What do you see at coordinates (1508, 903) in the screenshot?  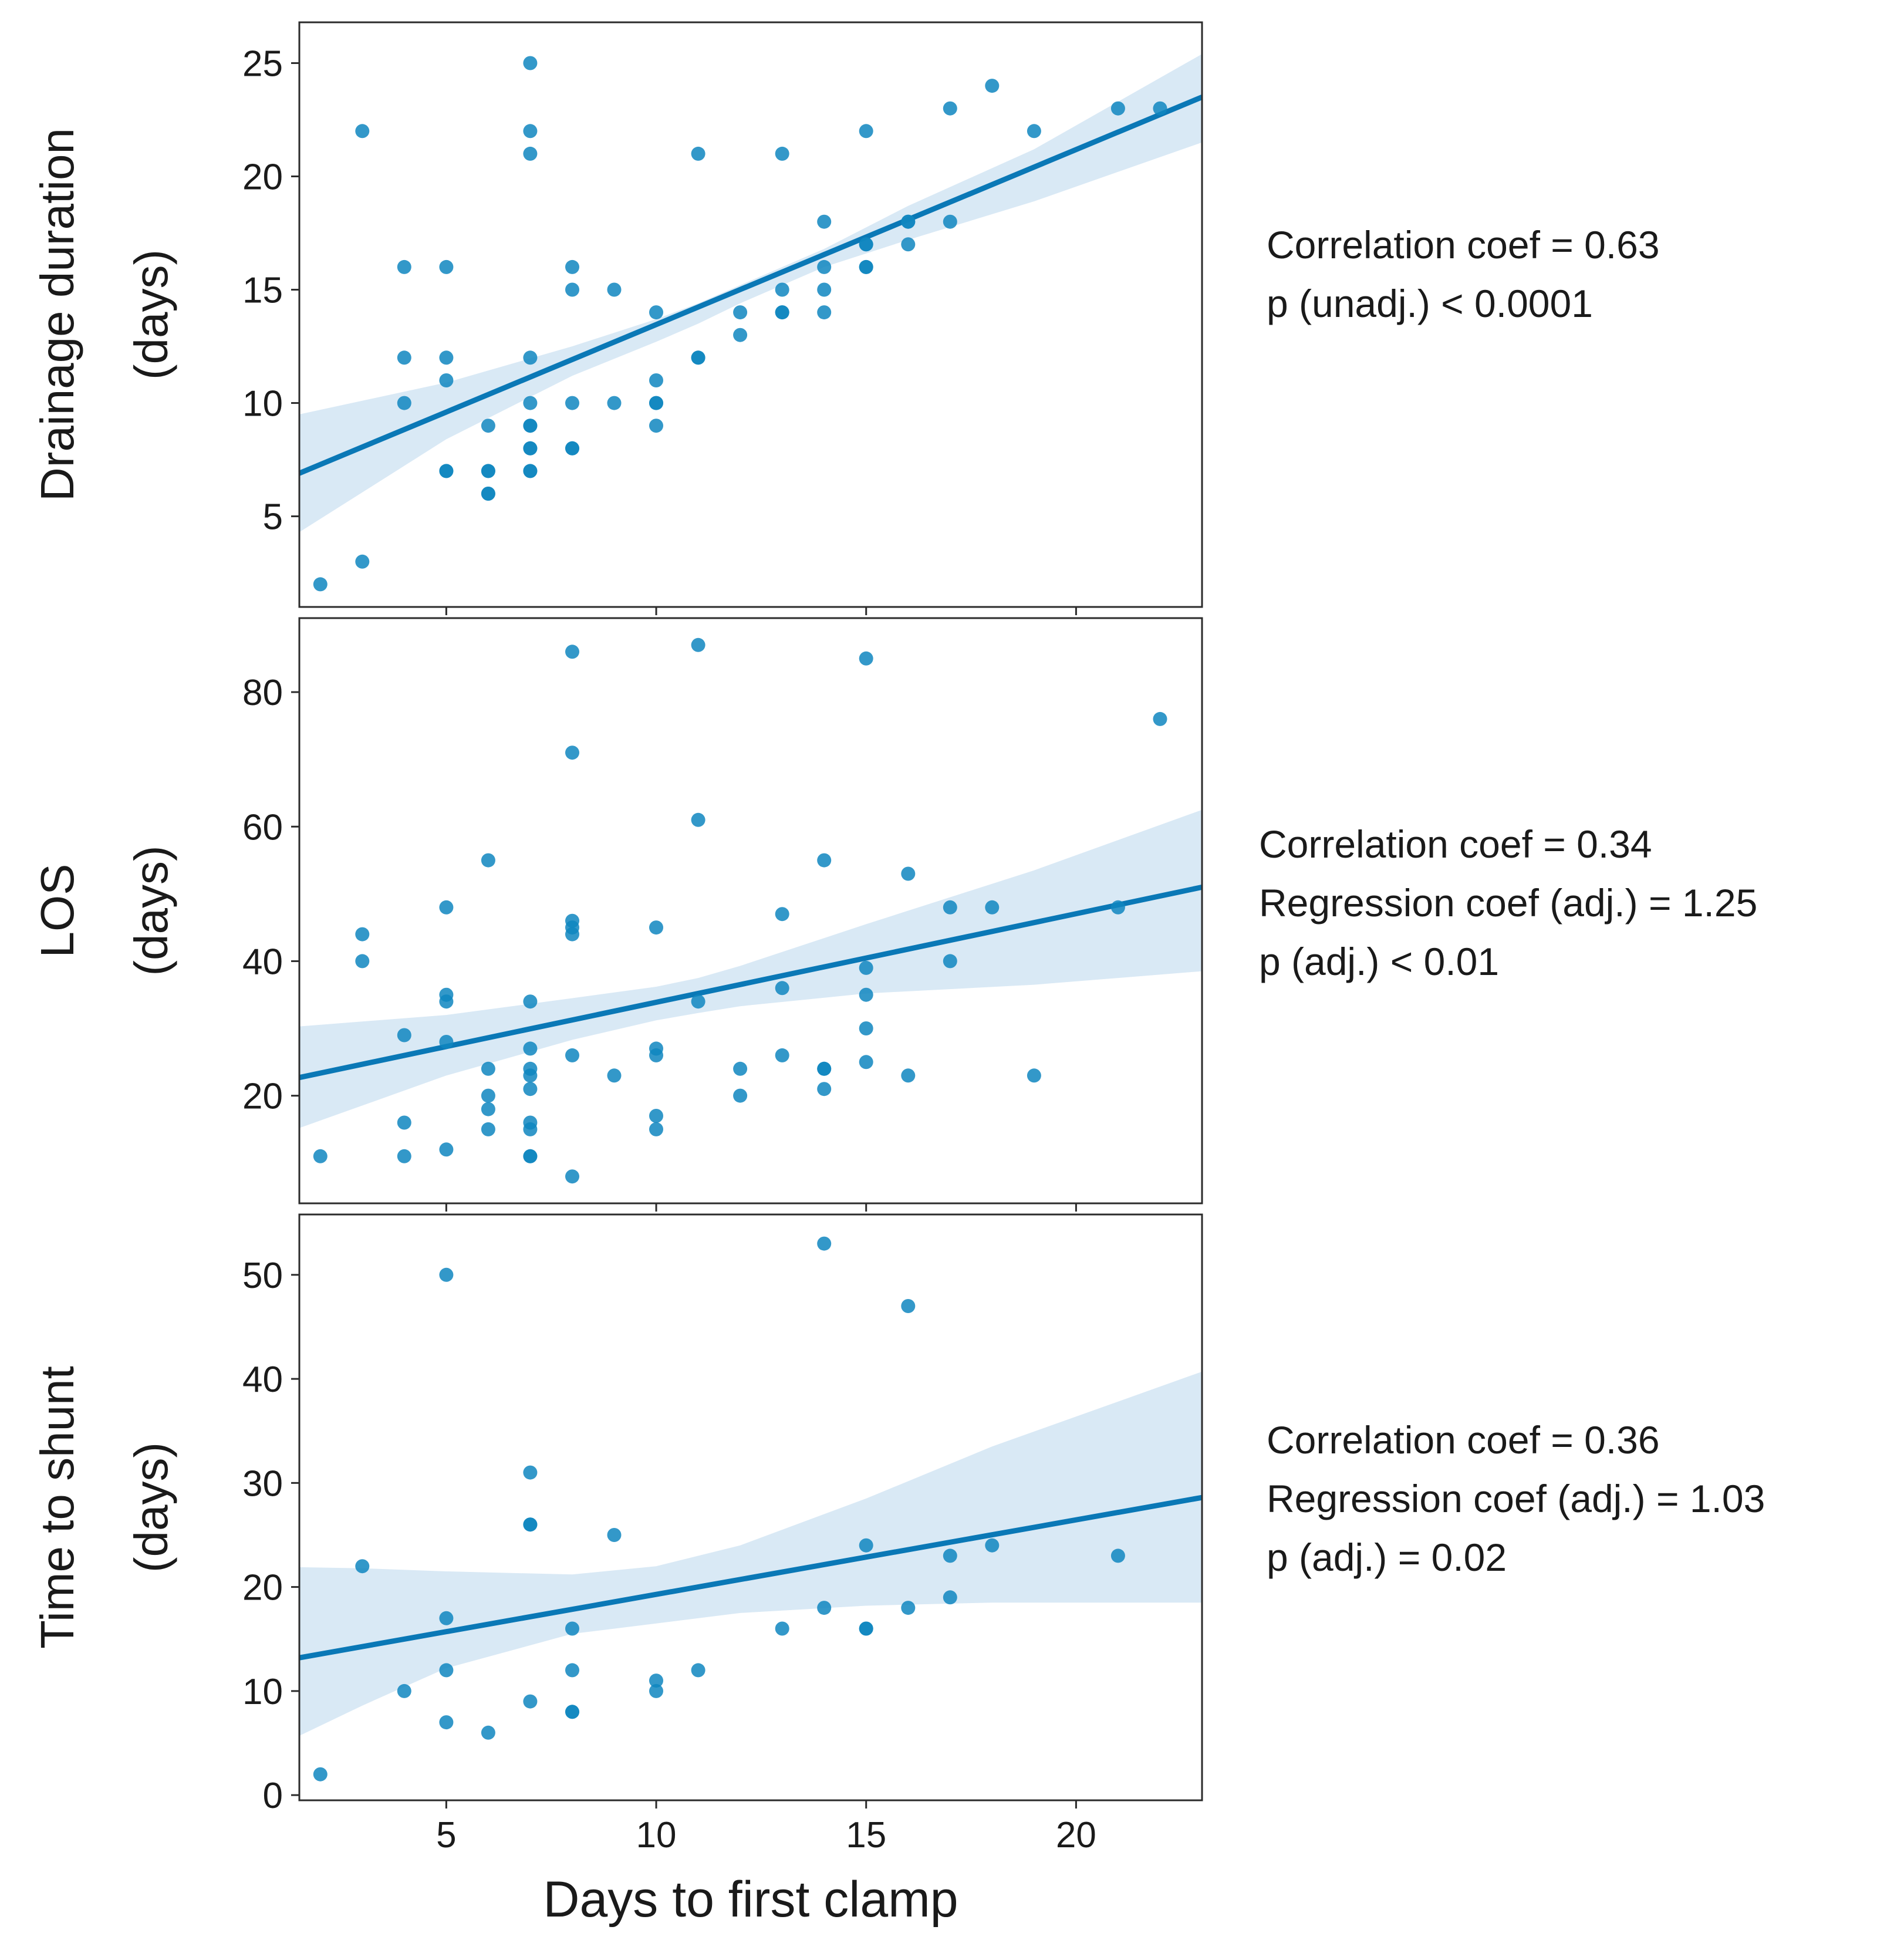 I see `stat-annotation: Regression coef (adj.) = 1.25` at bounding box center [1508, 903].